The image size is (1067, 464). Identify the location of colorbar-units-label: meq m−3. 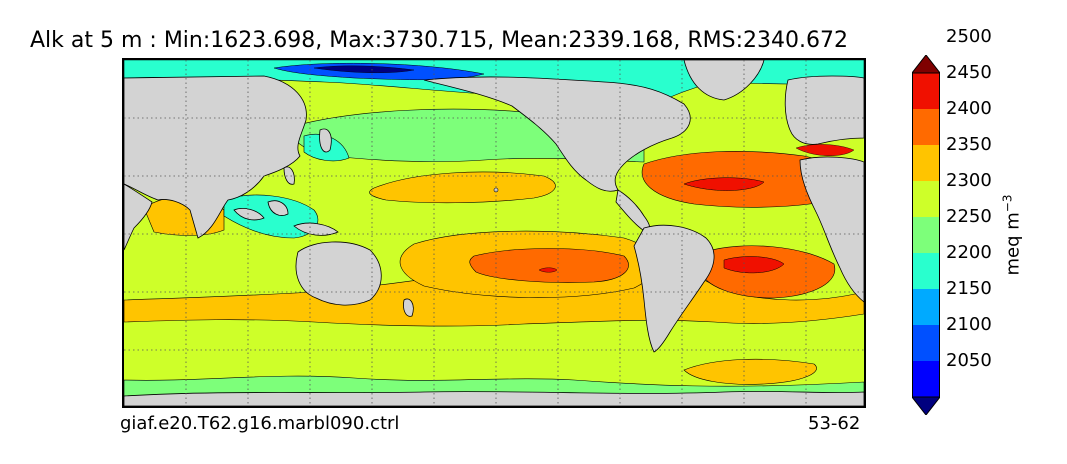
(1012, 235).